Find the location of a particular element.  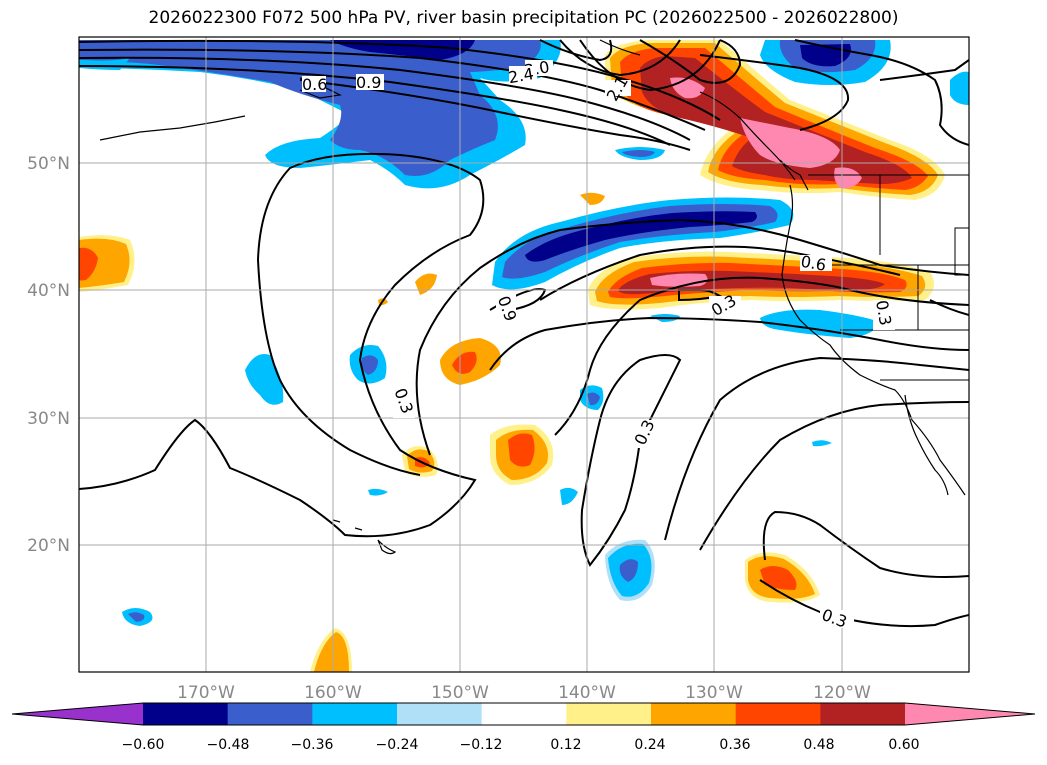

colorbar-tick-label: 0.36 is located at coordinates (734, 745).